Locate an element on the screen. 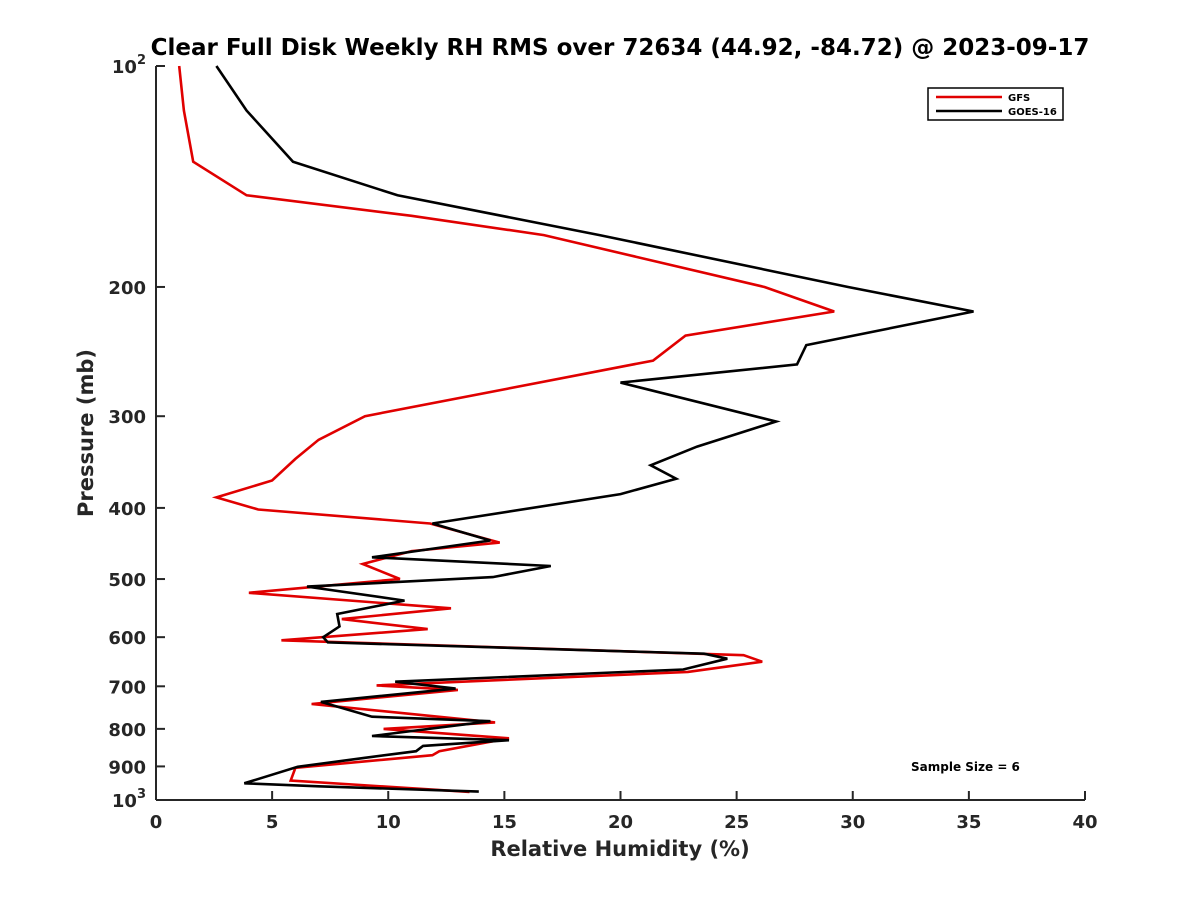 This screenshot has width=1200, height=900. x-tick-label: 0 is located at coordinates (156, 822).